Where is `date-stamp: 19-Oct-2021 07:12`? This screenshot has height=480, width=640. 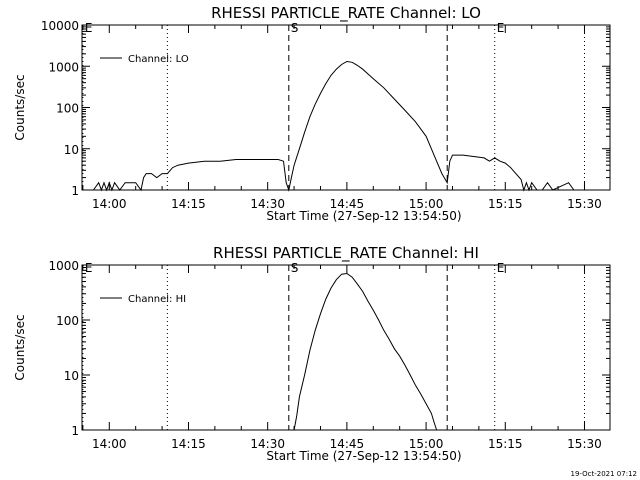
date-stamp: 19-Oct-2021 07:12 is located at coordinates (604, 474).